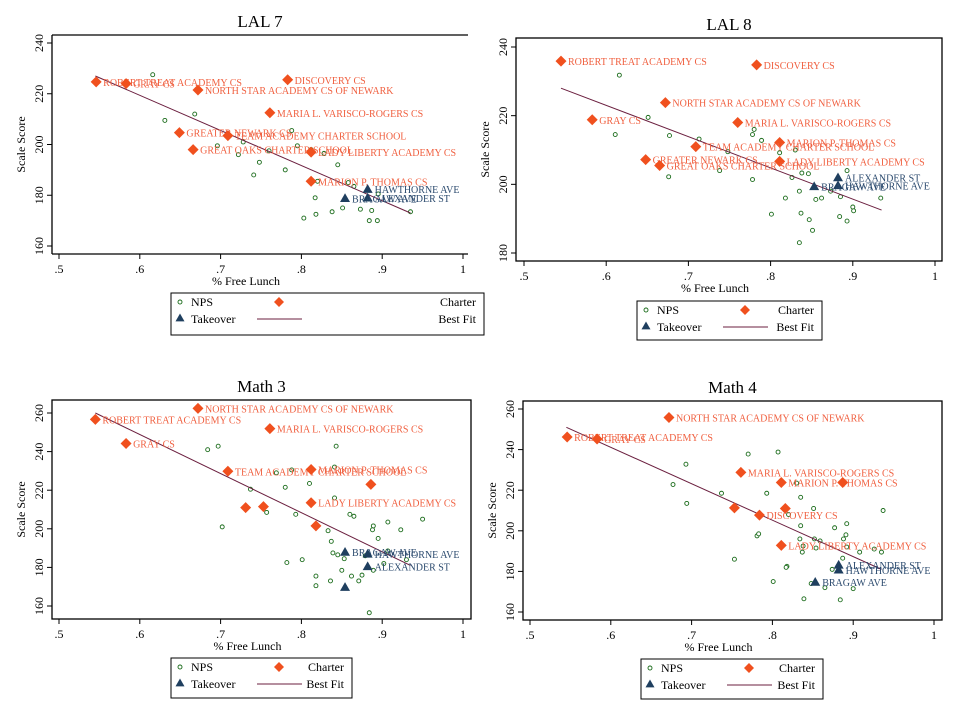  I want to click on chart-title: LAL 7, so click(260, 21).